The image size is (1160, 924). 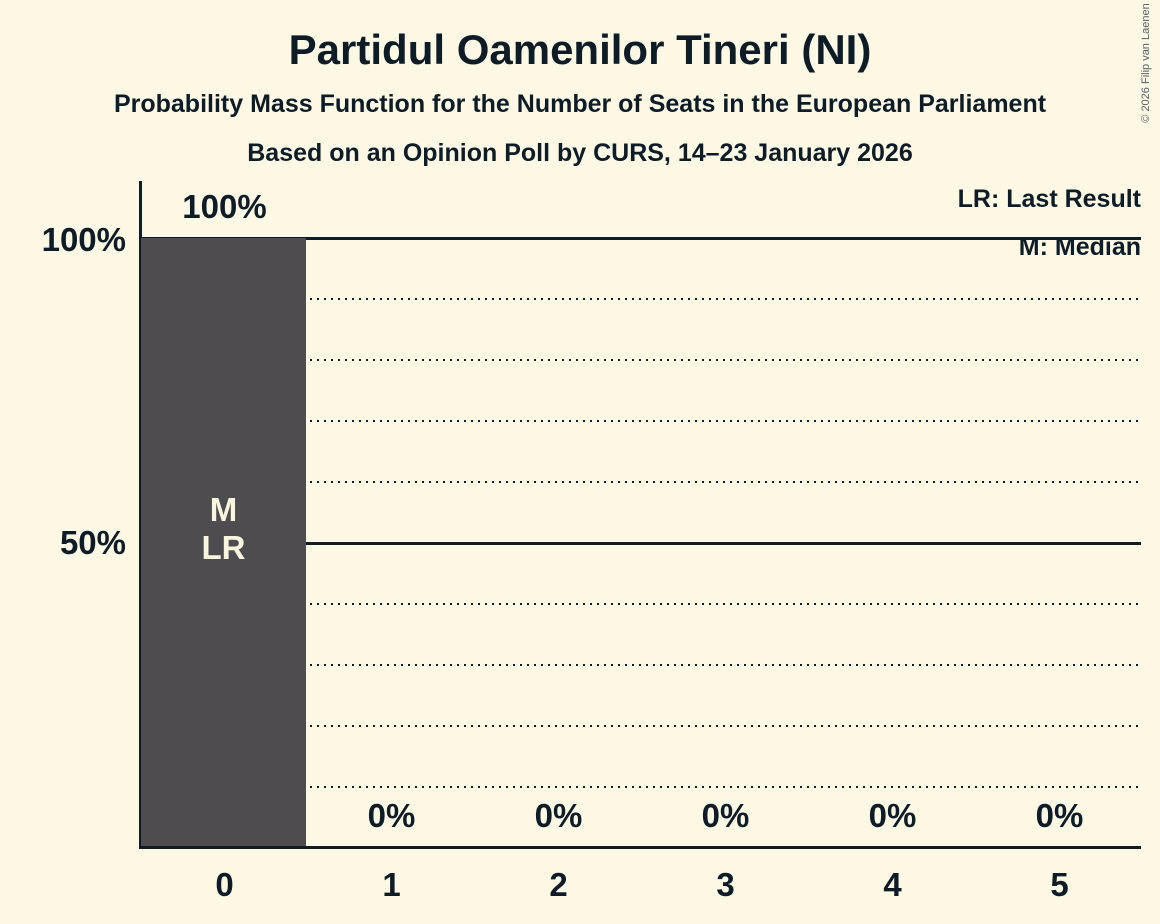 I want to click on bar-annotation-line: LR, so click(x=223, y=548).